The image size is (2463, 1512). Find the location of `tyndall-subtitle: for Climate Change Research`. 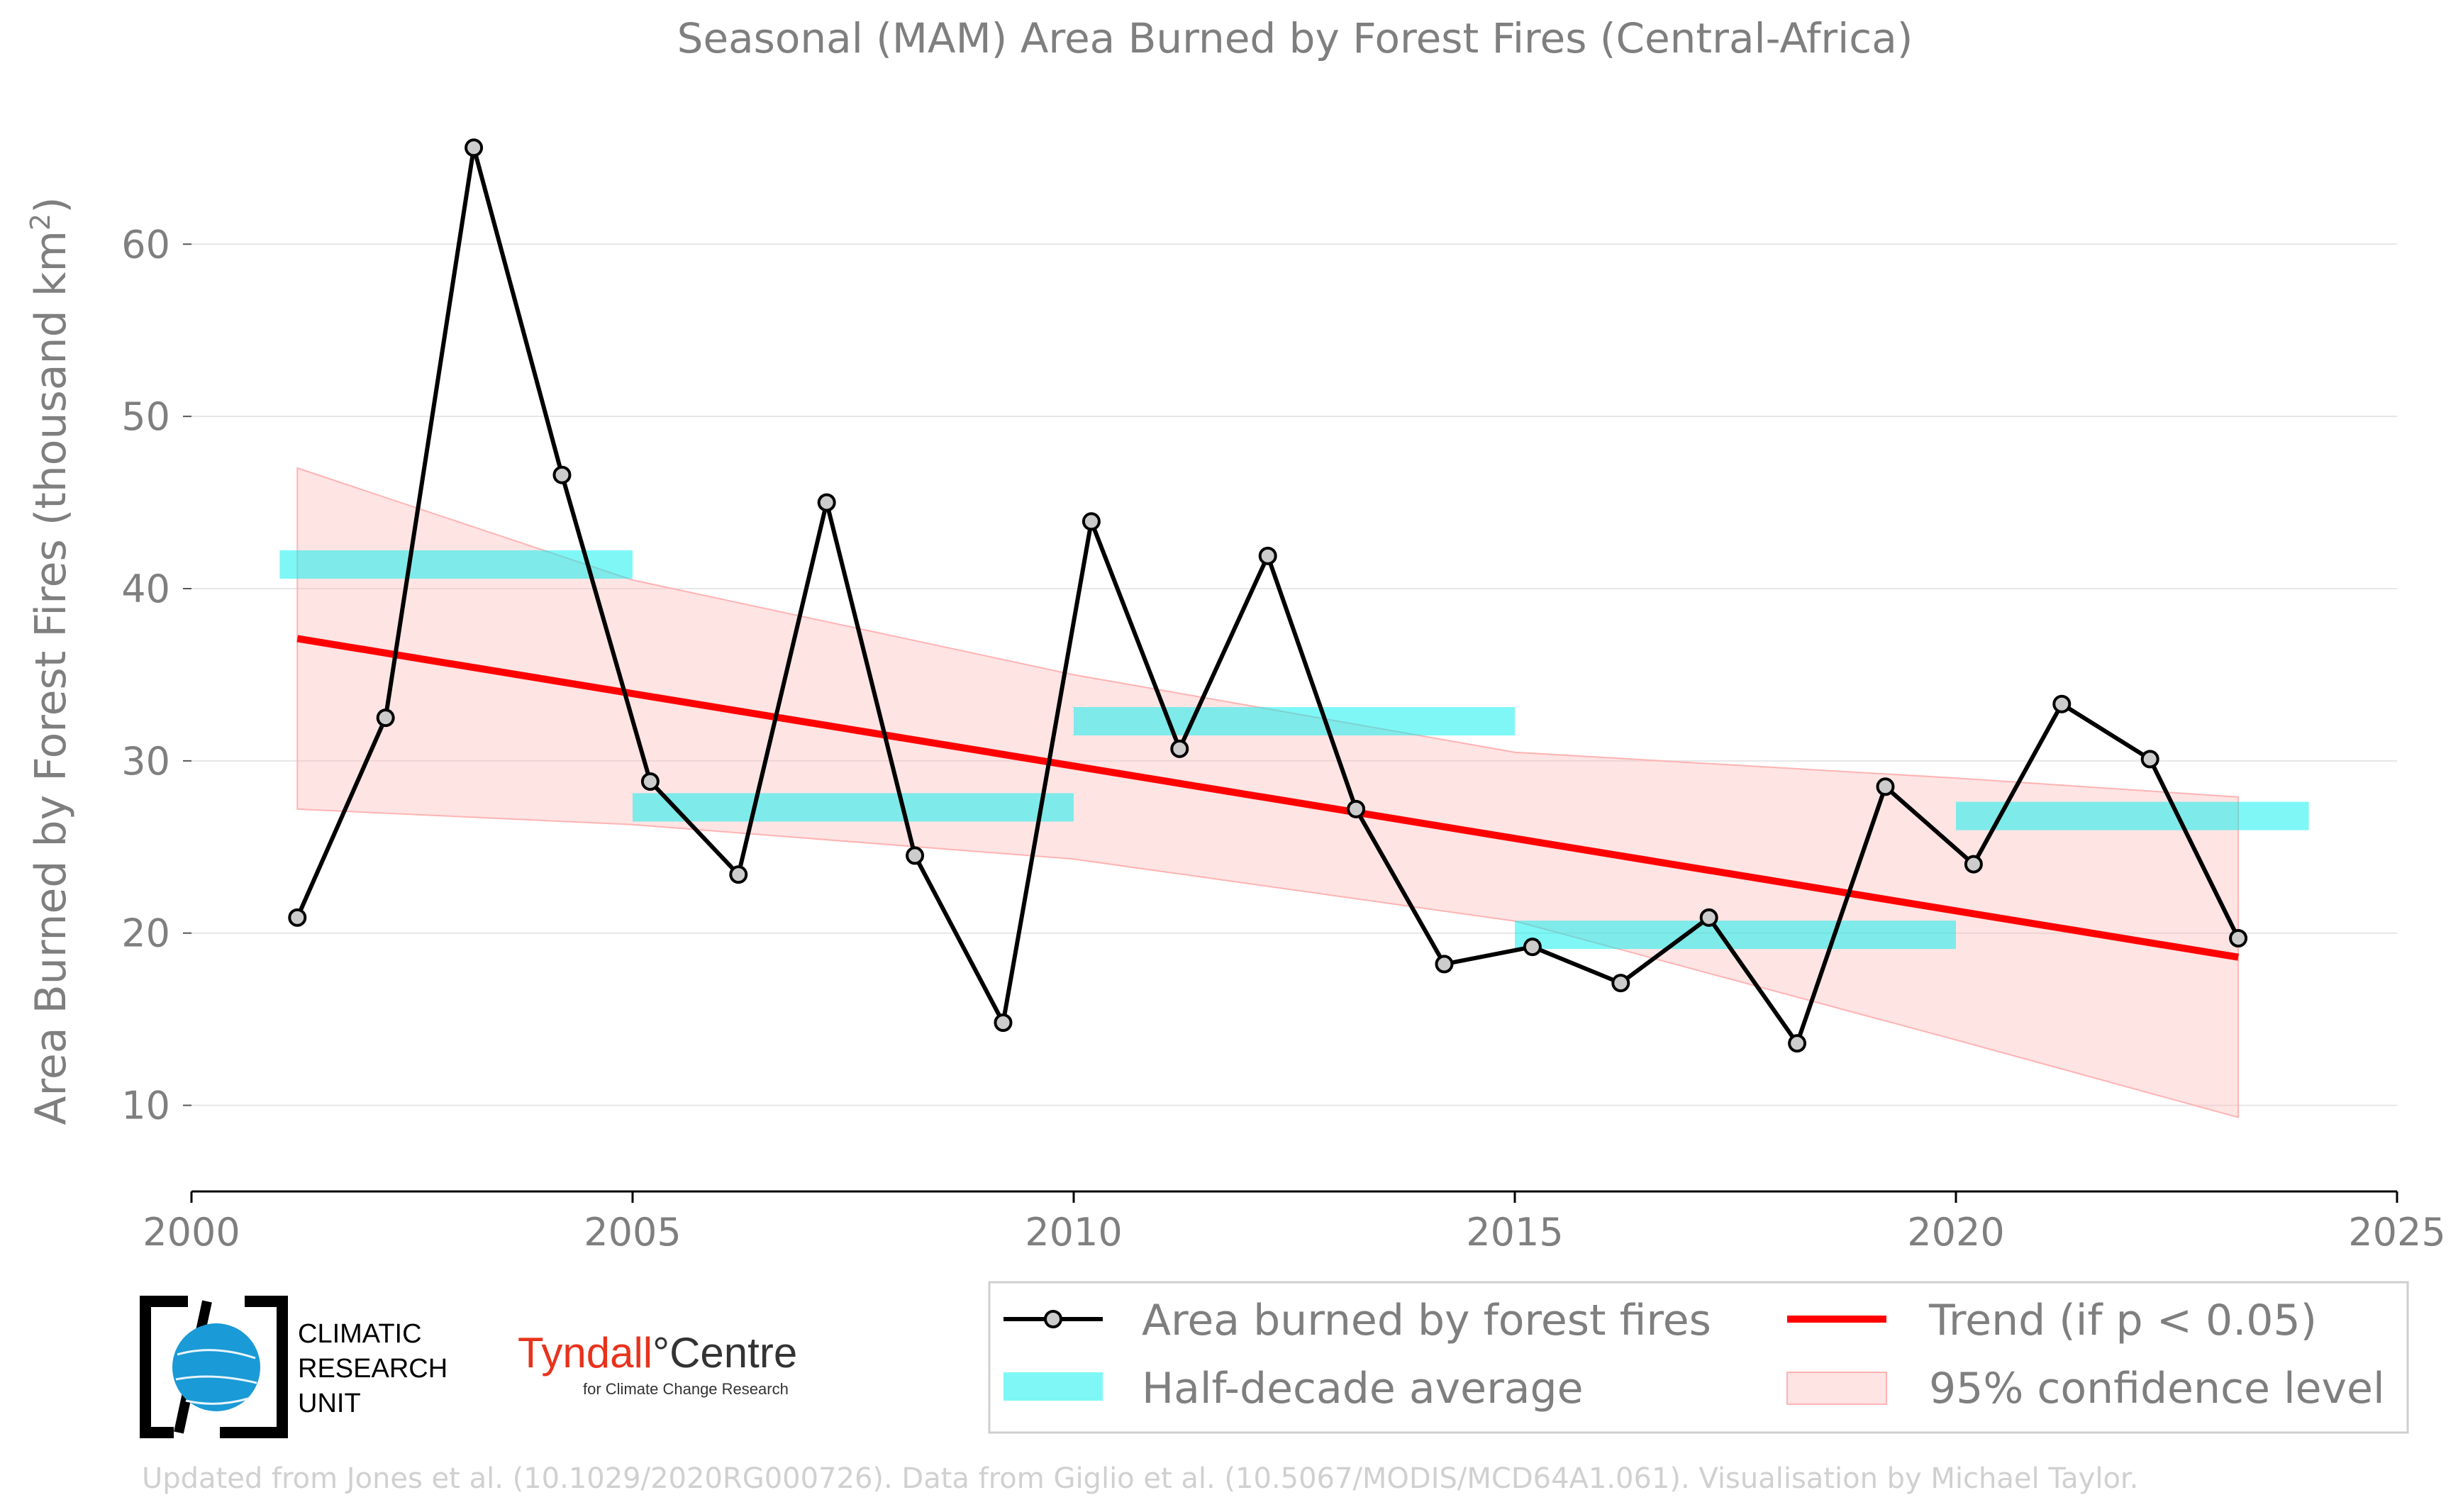

tyndall-subtitle: for Climate Change Research is located at coordinates (686, 1389).